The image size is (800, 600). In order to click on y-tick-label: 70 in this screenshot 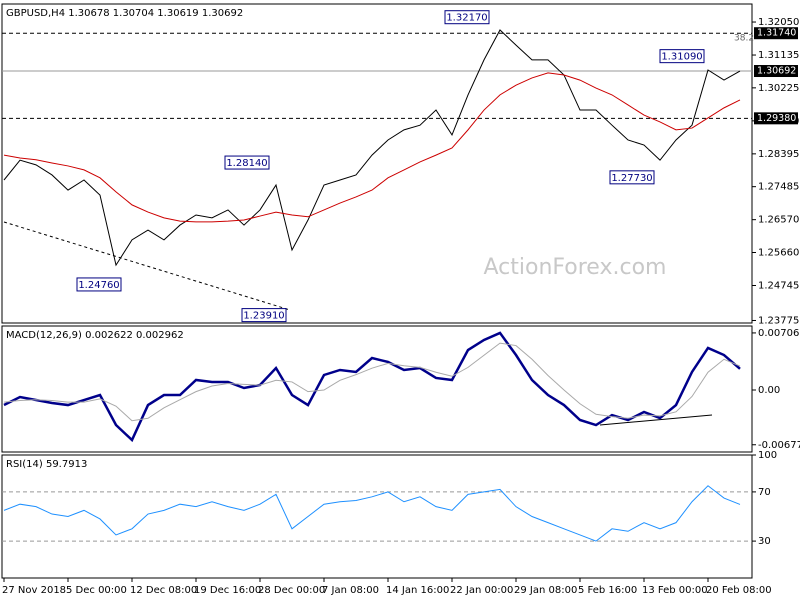, I will do `click(764, 492)`.